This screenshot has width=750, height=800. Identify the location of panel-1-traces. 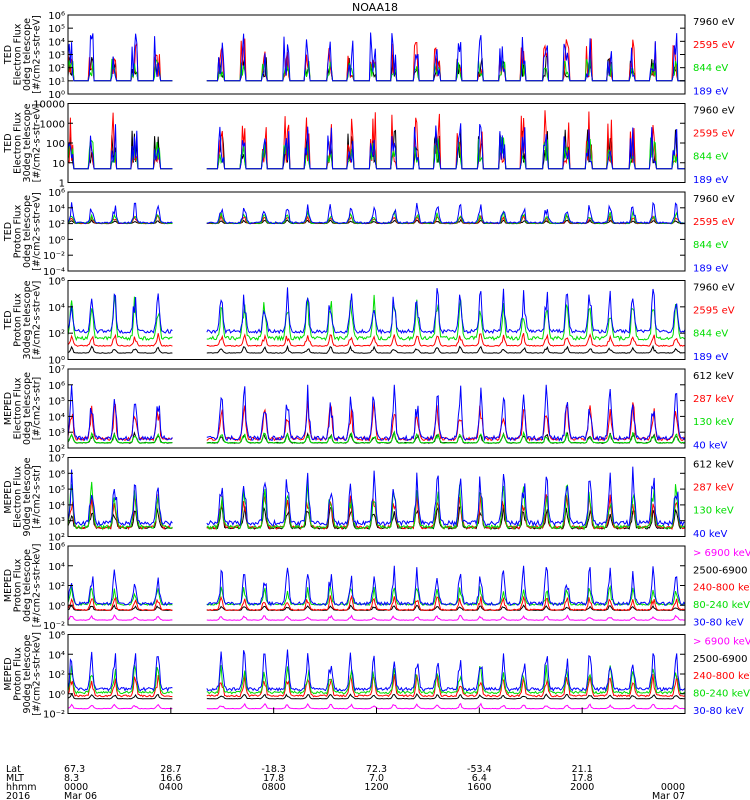
(376, 140).